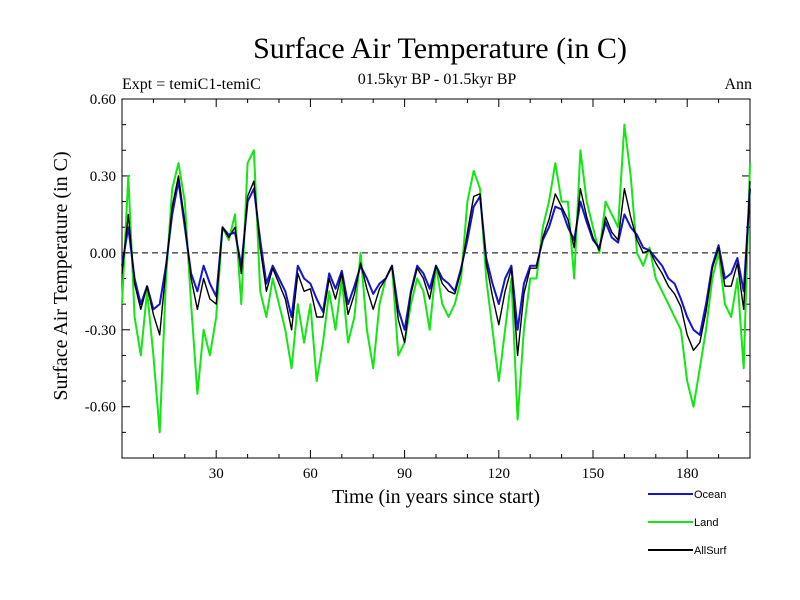 Image resolution: width=800 pixels, height=600 pixels. What do you see at coordinates (103, 100) in the screenshot?
I see `y-tick-label: 0.60` at bounding box center [103, 100].